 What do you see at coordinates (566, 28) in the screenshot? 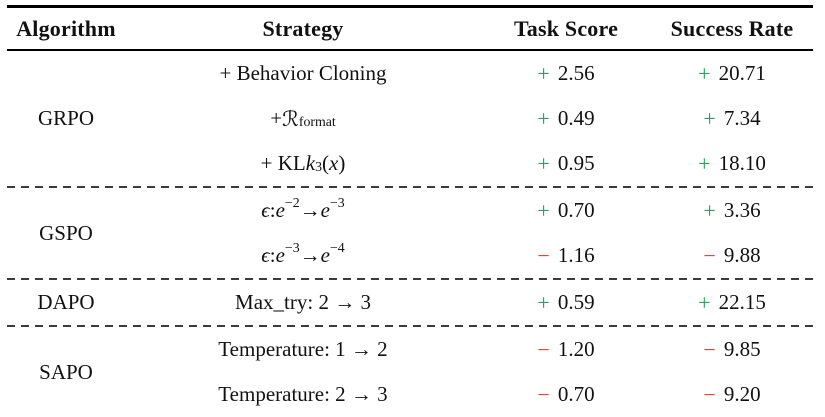
I see `column-header-task-score: Task Score` at bounding box center [566, 28].